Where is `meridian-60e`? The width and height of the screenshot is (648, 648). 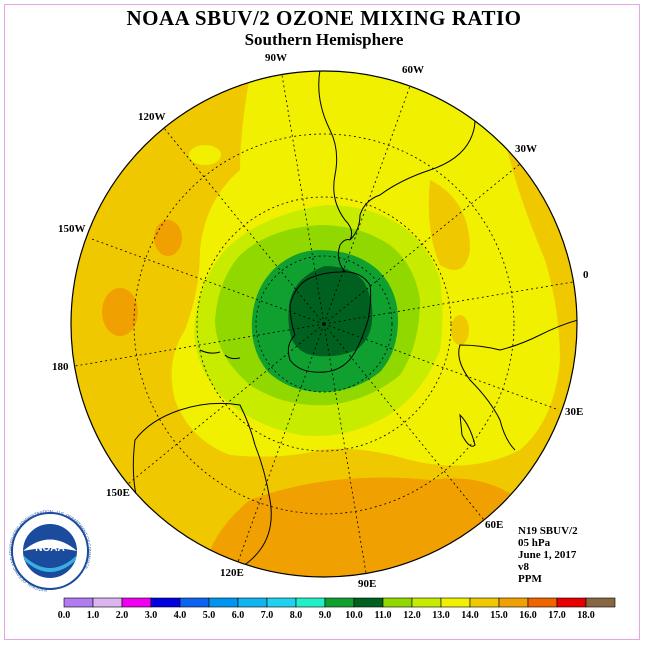
meridian-60e is located at coordinates (404, 422).